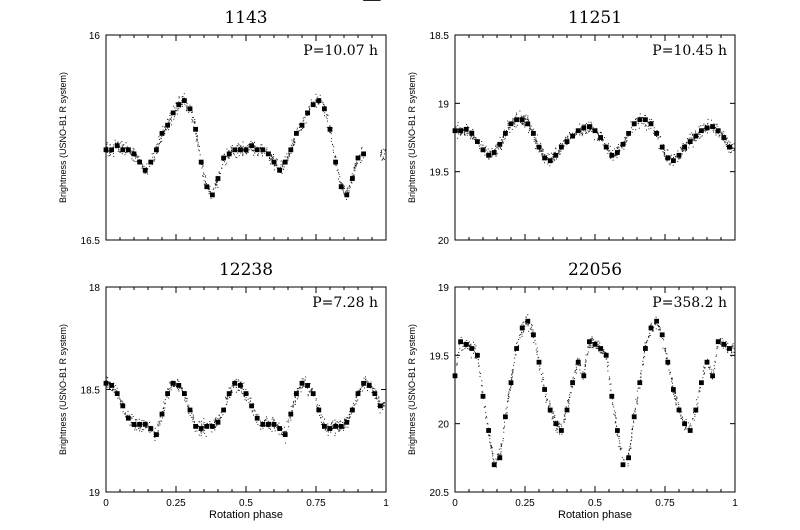  Describe the element at coordinates (316, 503) in the screenshot. I see `x-tick-label: 0.75` at that location.